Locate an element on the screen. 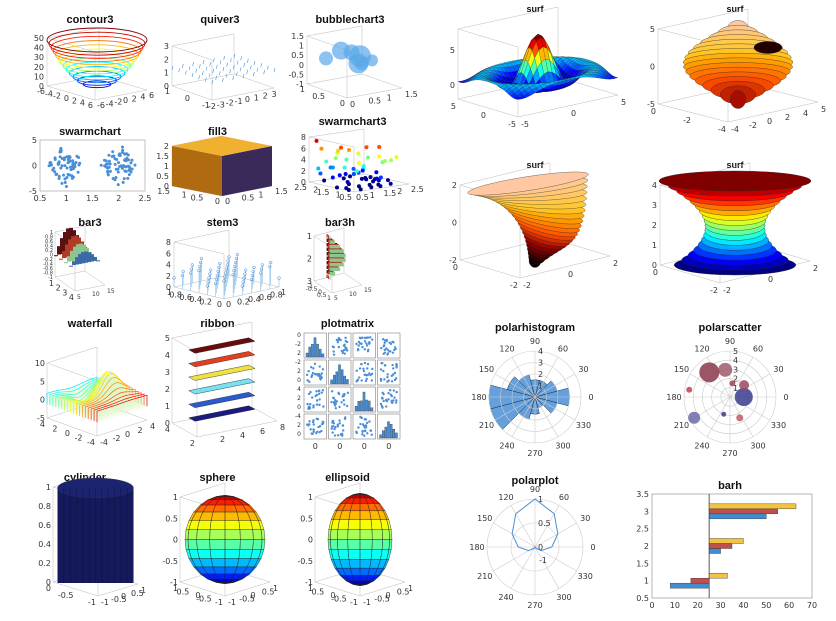 The height and width of the screenshot is (621, 836). x-tick-label: -2 is located at coordinates (514, 285).